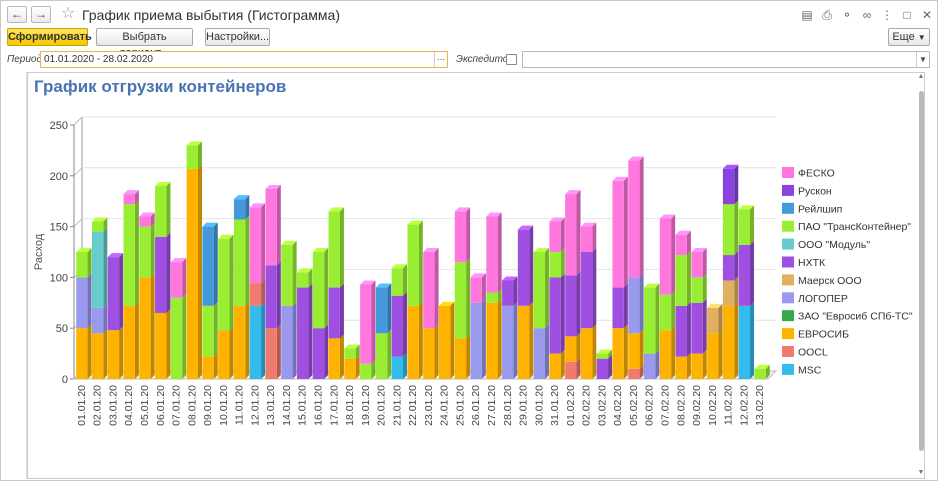 This screenshot has height=481, width=938. I want to click on more-icon: ⋮, so click(887, 15).